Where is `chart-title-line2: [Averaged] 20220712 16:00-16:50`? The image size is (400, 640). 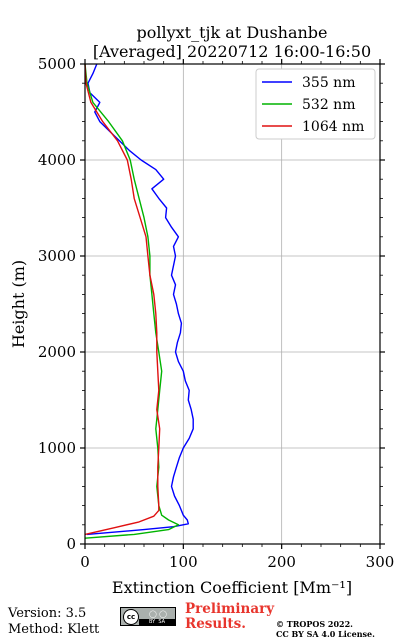 chart-title-line2: [Averaged] 20220712 16:00-16:50 is located at coordinates (232, 51).